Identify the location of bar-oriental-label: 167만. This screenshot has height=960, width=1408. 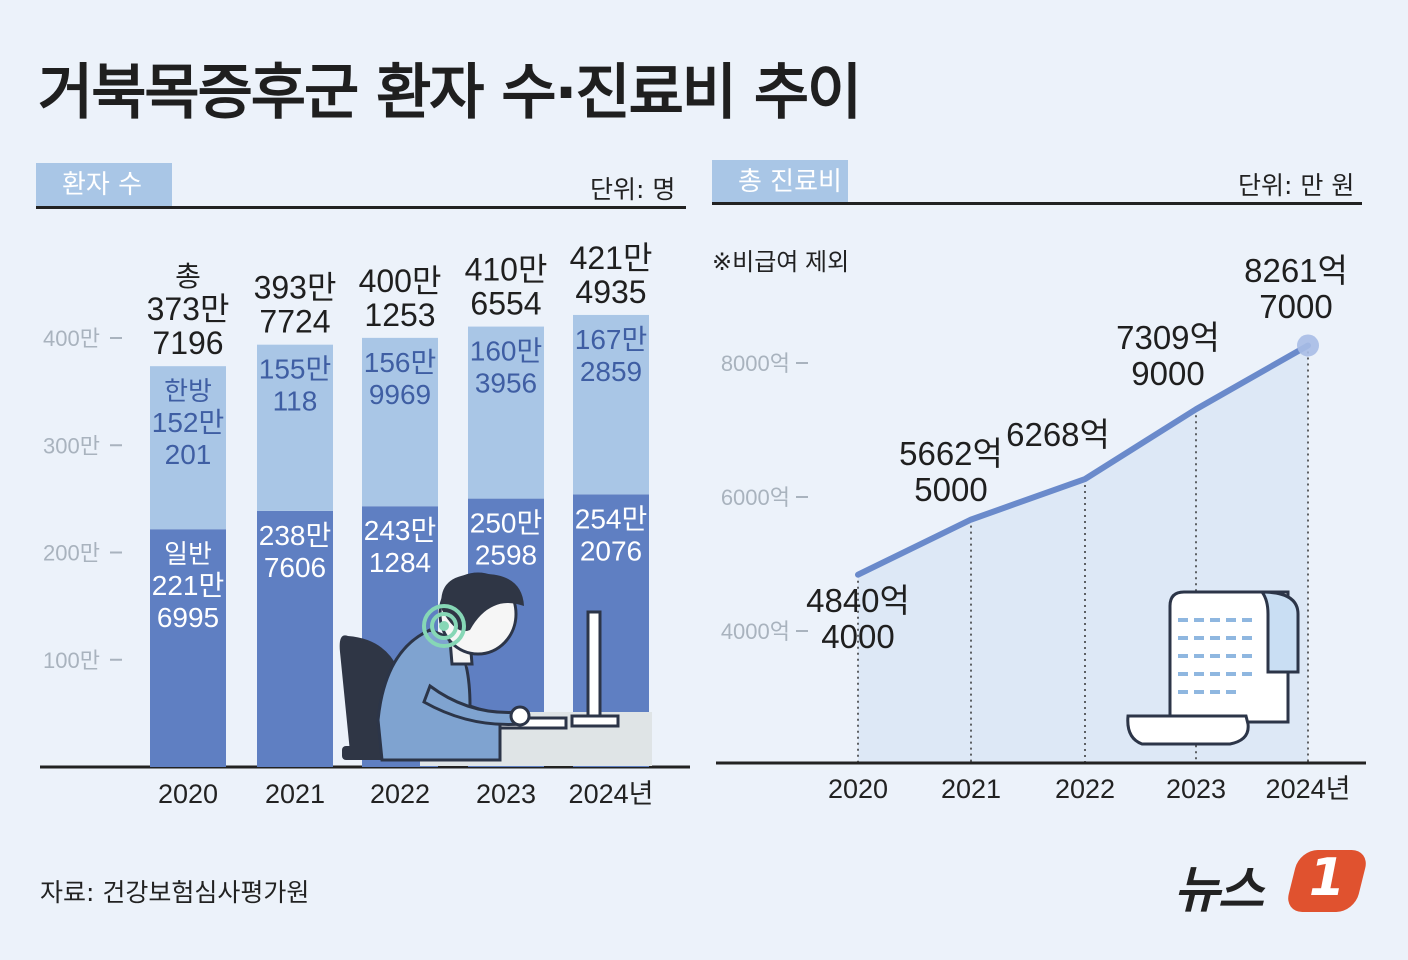
(611, 339).